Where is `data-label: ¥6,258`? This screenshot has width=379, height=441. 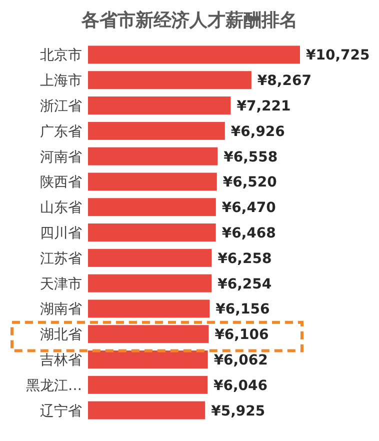
data-label: ¥6,258 is located at coordinates (245, 258).